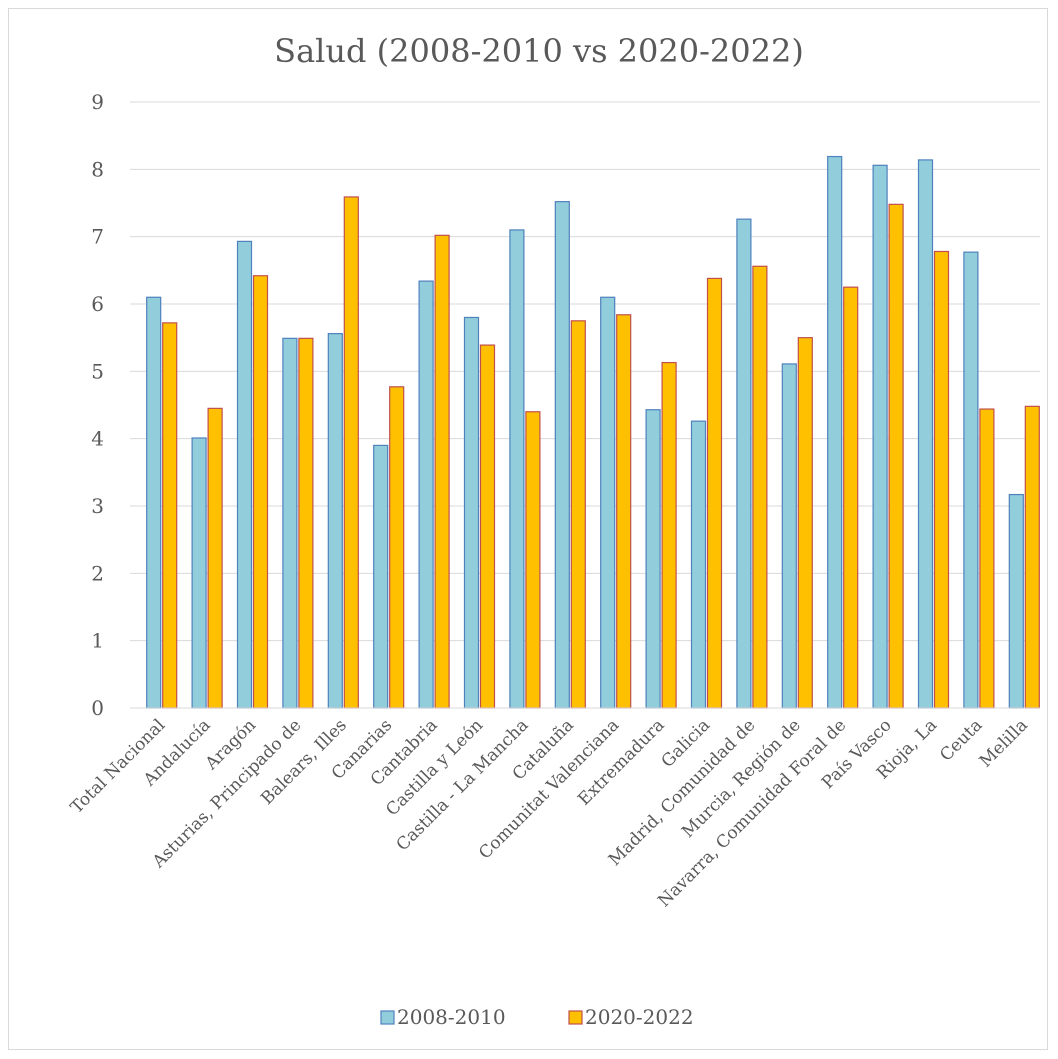  I want to click on y-tick-label: 2, so click(97, 573).